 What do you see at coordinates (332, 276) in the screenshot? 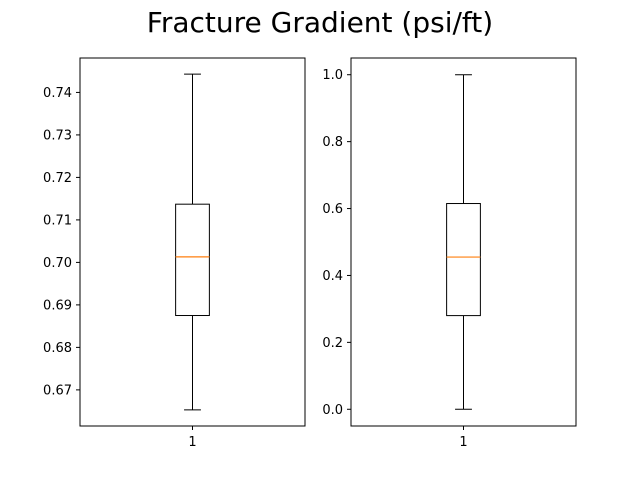
I see `y-tick-label: 0.4` at bounding box center [332, 276].